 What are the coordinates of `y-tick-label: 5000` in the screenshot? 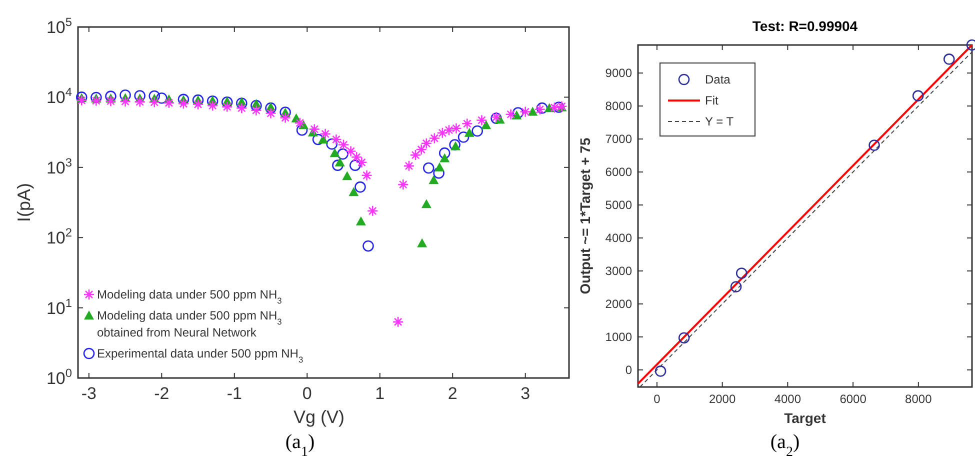 It's located at (618, 205).